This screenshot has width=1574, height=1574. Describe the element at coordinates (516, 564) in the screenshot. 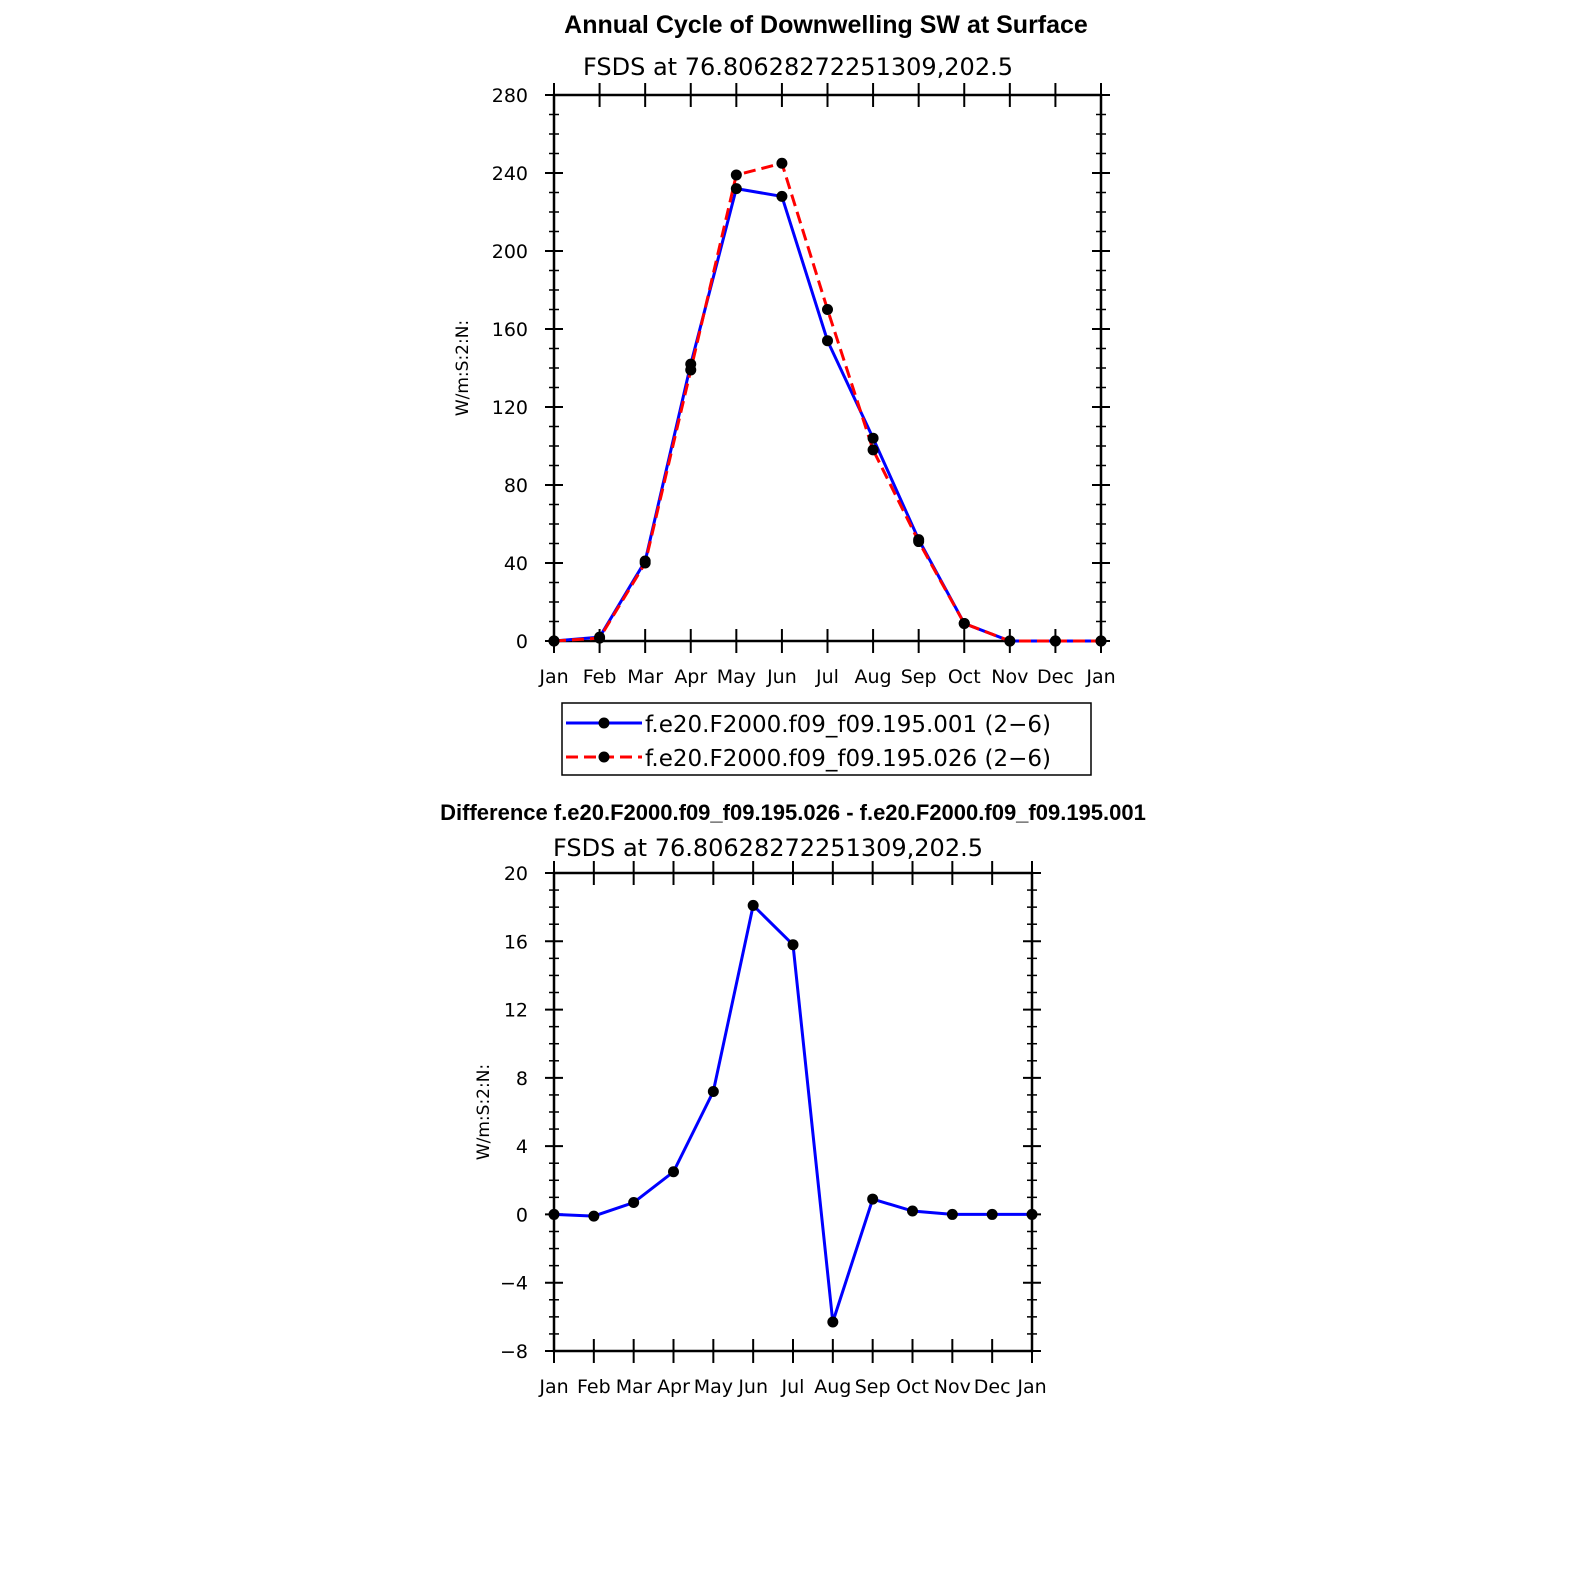

I see `y-tick-label: 40` at that location.